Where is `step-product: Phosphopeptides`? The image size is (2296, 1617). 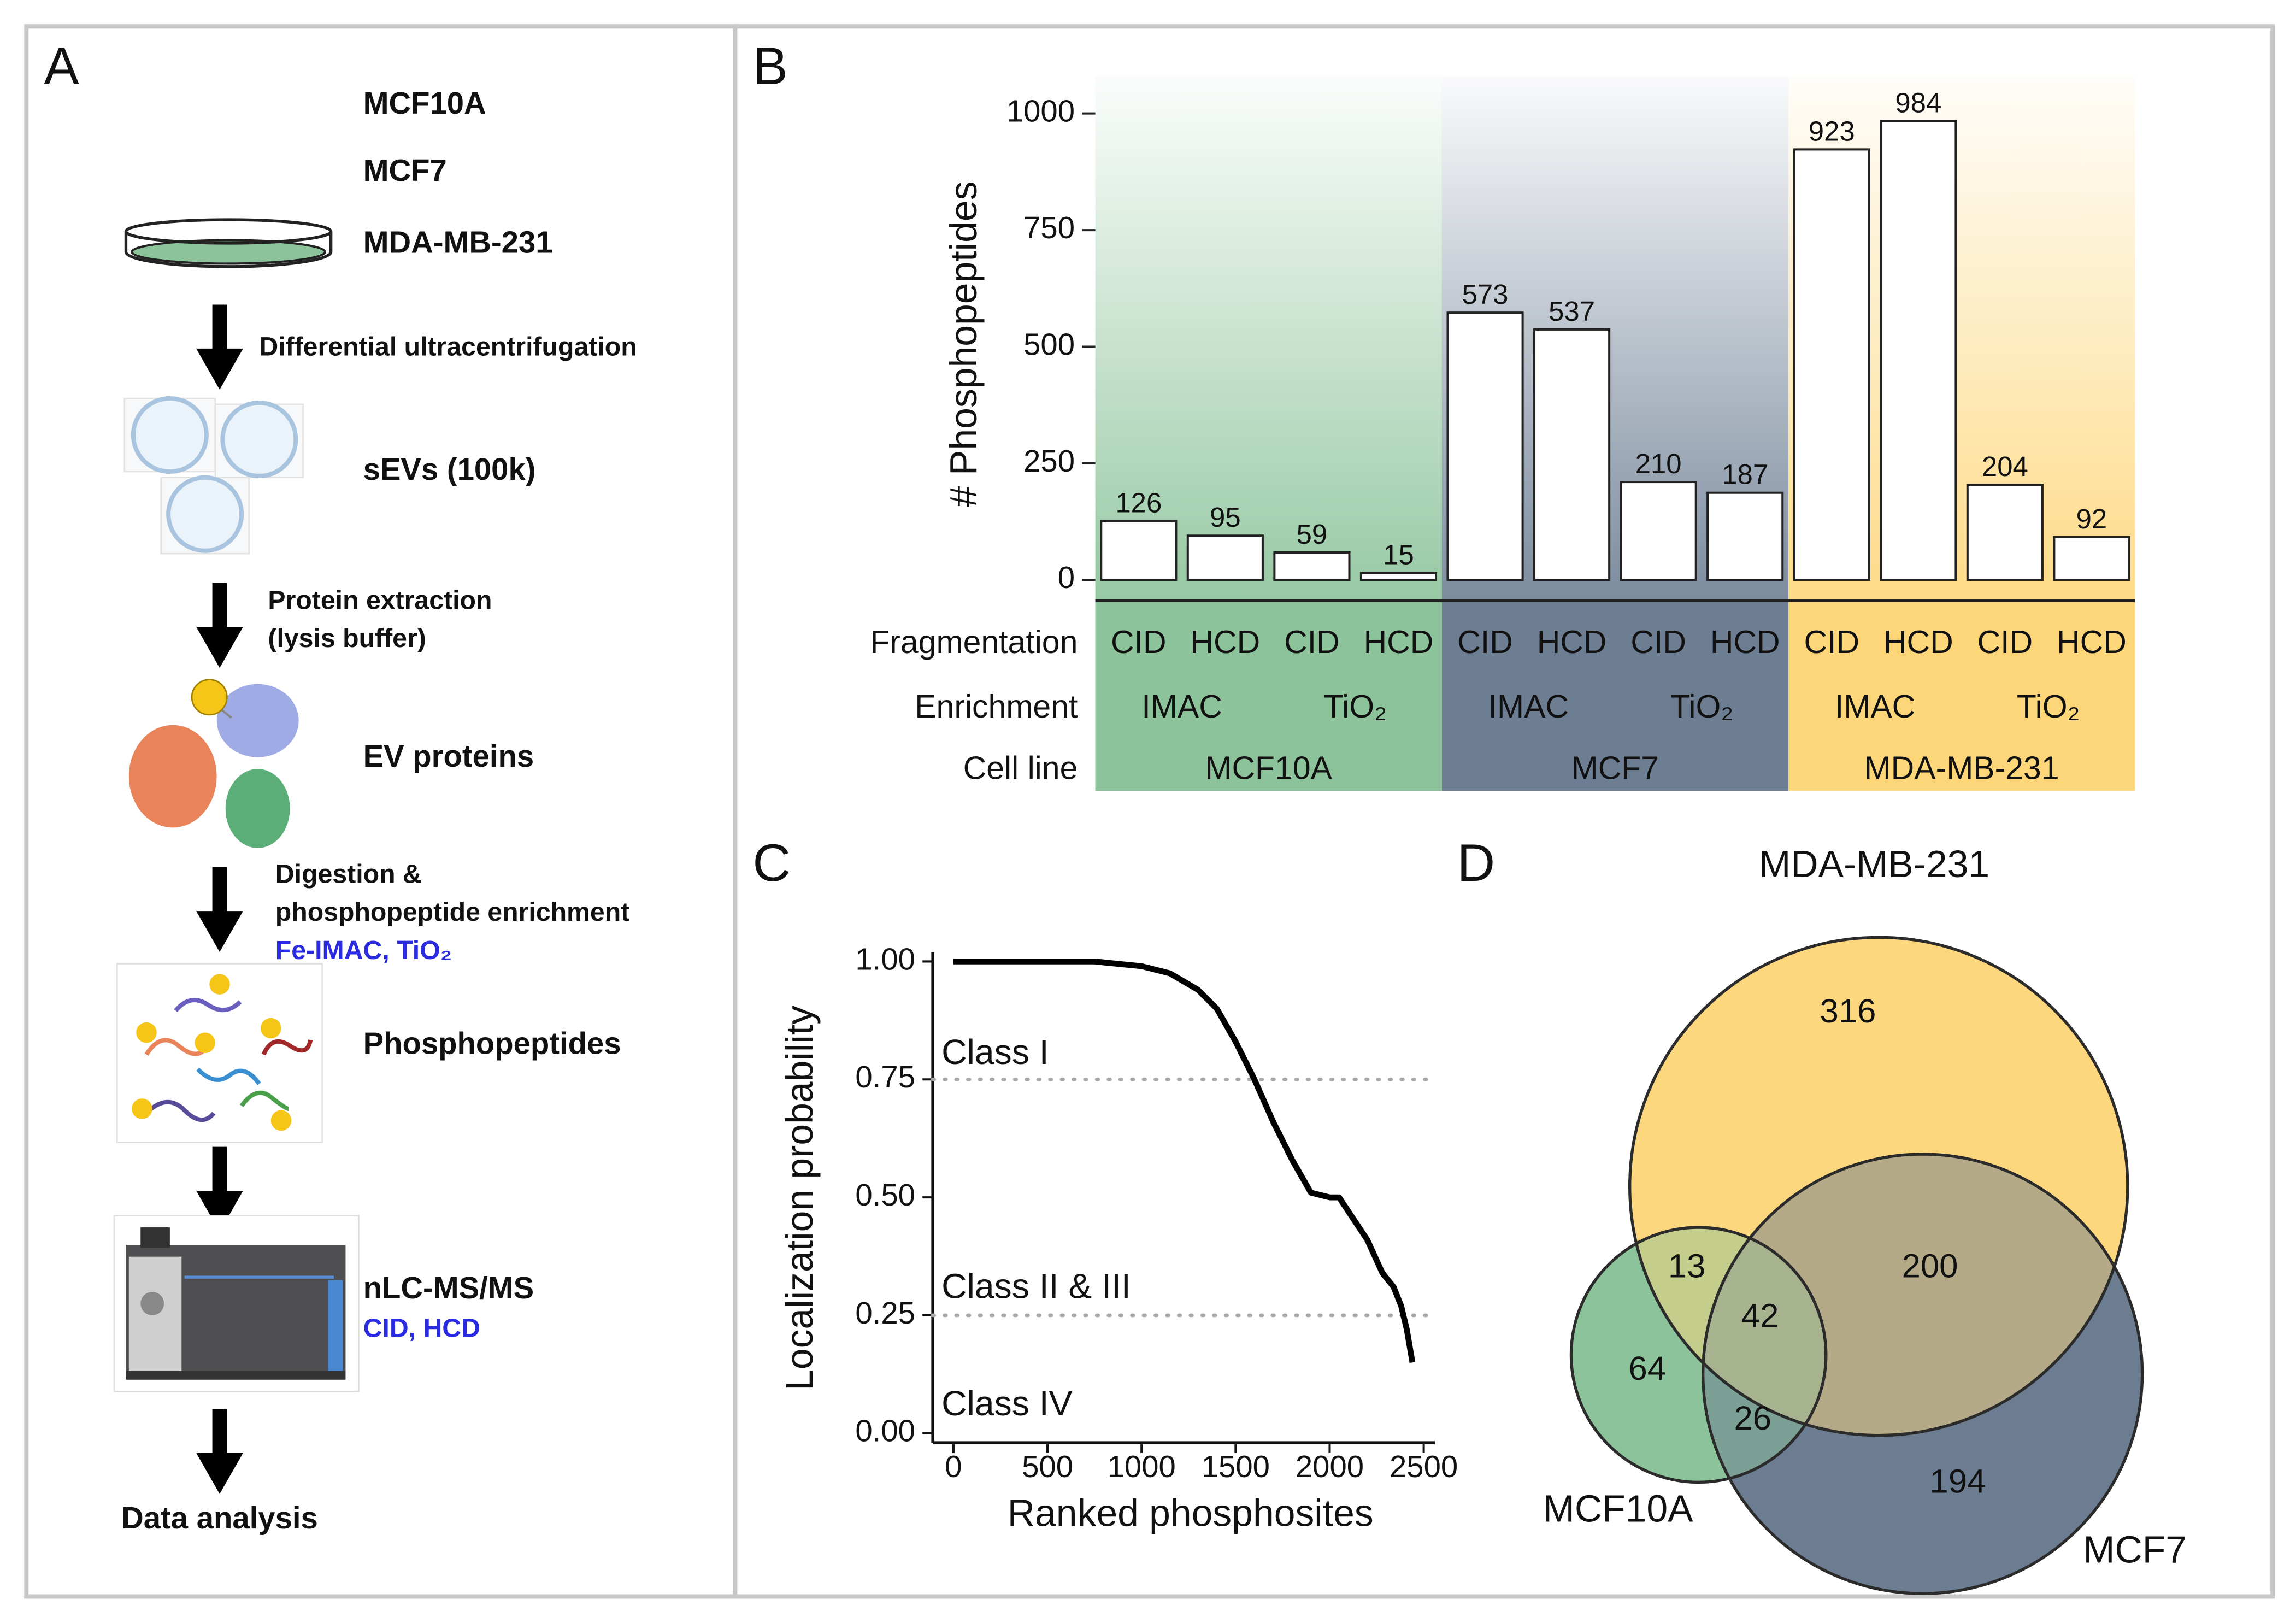
step-product: Phosphopeptides is located at coordinates (492, 1043).